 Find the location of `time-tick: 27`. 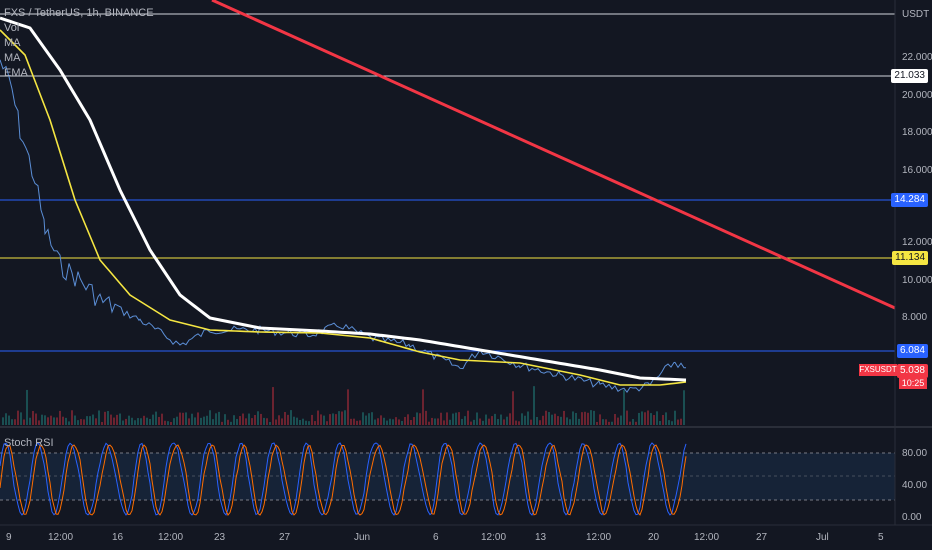

time-tick: 27 is located at coordinates (762, 537).